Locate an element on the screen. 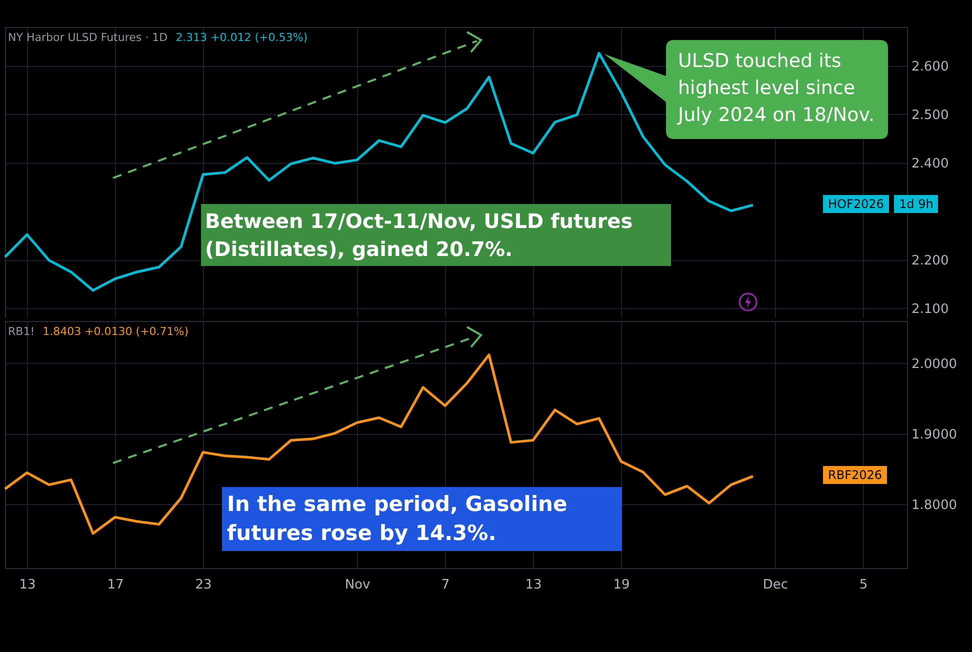  x-tick-label: 23 is located at coordinates (203, 585).